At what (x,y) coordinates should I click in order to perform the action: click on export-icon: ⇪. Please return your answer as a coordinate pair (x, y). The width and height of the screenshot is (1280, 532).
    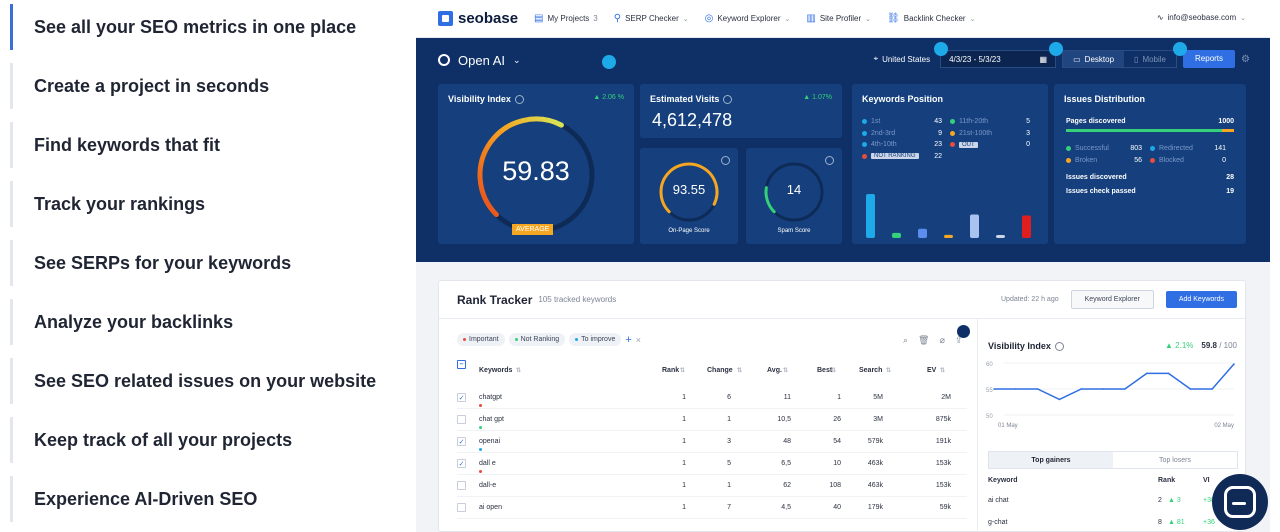
    Looking at the image, I should click on (962, 335).